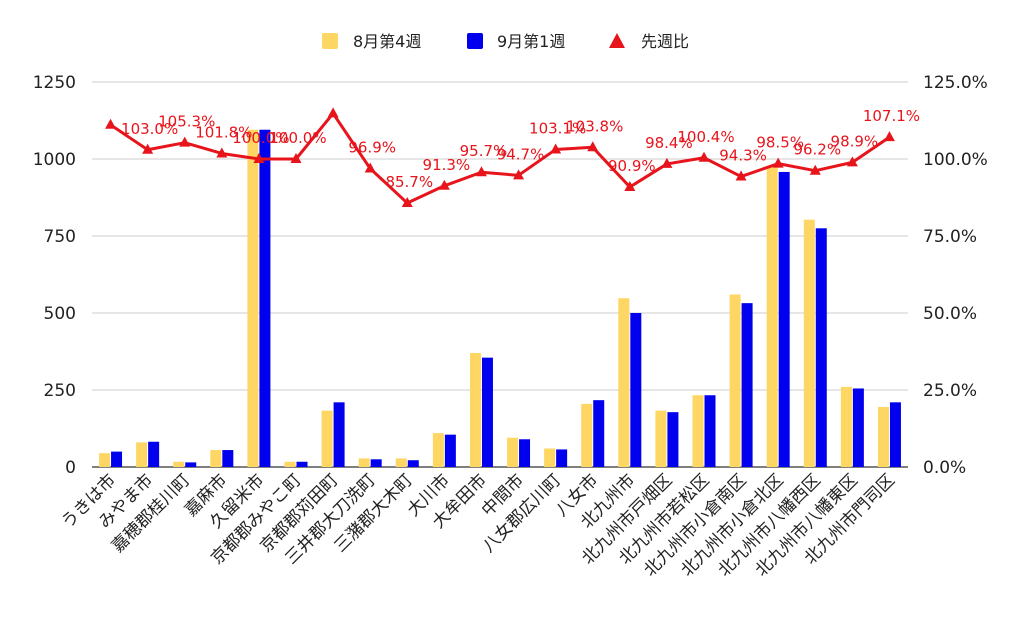  Describe the element at coordinates (955, 160) in the screenshot. I see `right-tick-label: 100.0%` at that location.